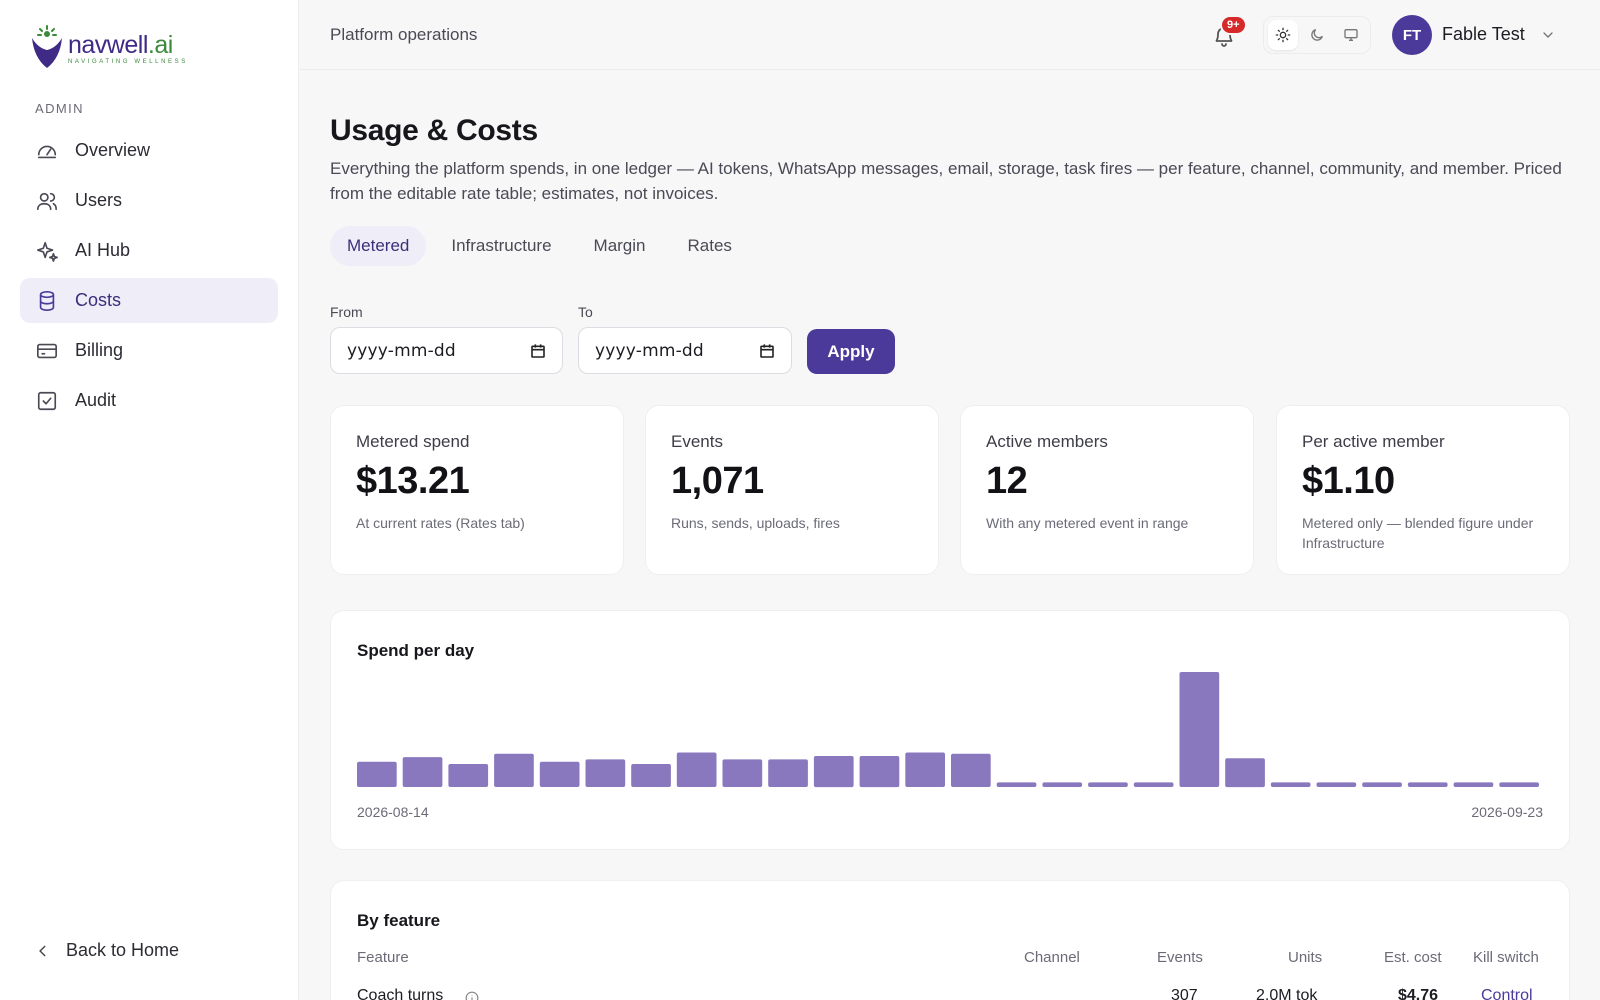 The width and height of the screenshot is (1600, 1000). Describe the element at coordinates (123, 950) in the screenshot. I see `back-to-home-label: Back to Home` at that location.